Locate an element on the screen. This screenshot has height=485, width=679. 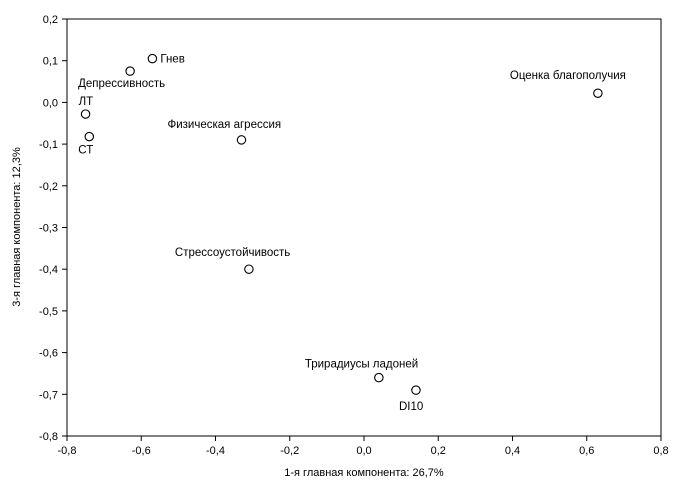
y-tick-label: 0,2 is located at coordinates (50, 20).